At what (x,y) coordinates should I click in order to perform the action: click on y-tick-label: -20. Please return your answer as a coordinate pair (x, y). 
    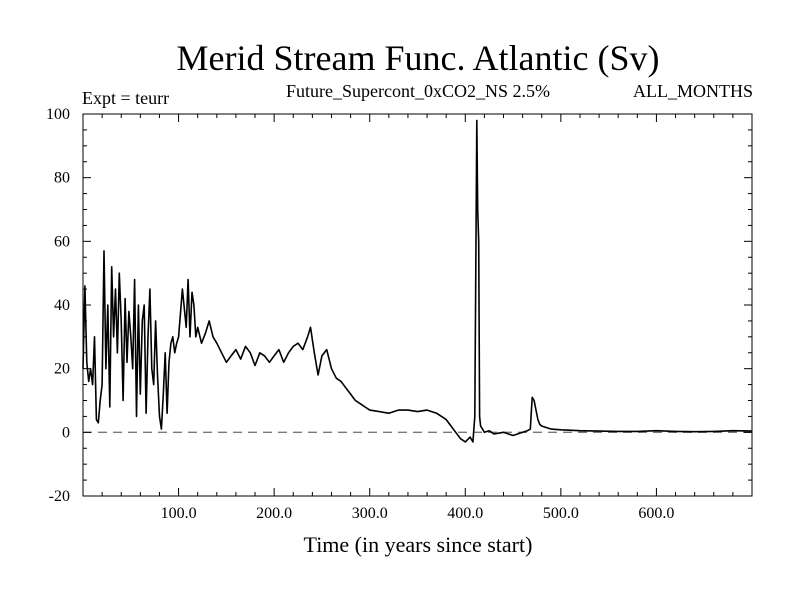
    Looking at the image, I should click on (59, 496).